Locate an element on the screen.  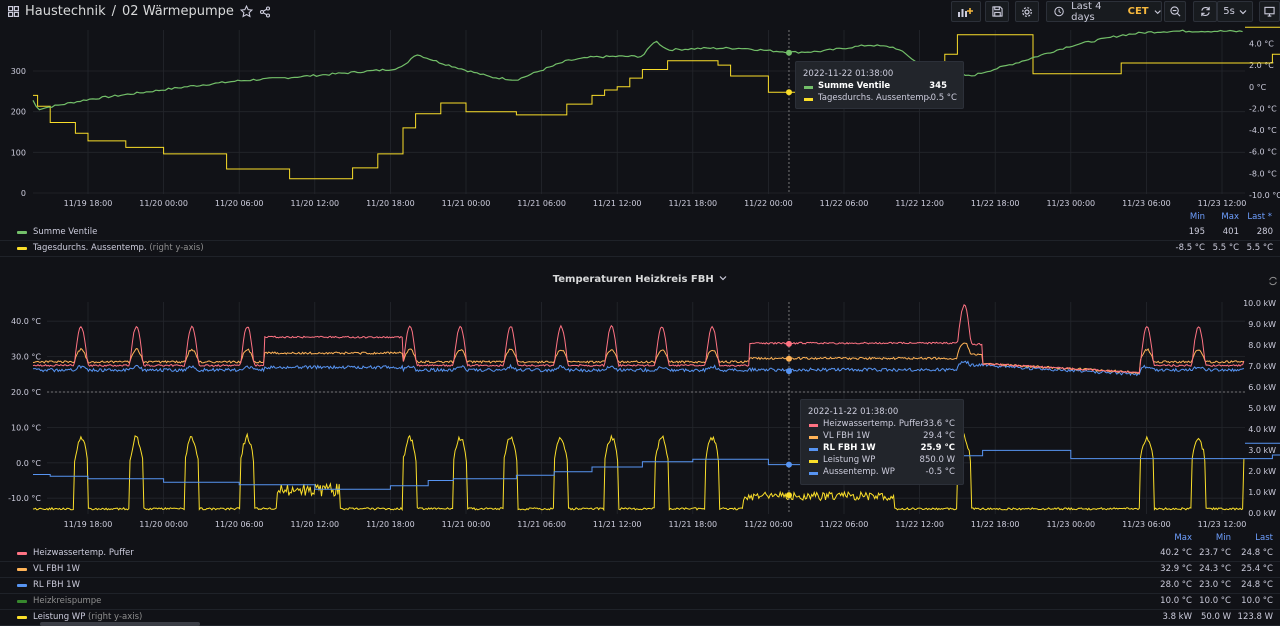
legend-min: 10.0 °C is located at coordinates (1215, 601).